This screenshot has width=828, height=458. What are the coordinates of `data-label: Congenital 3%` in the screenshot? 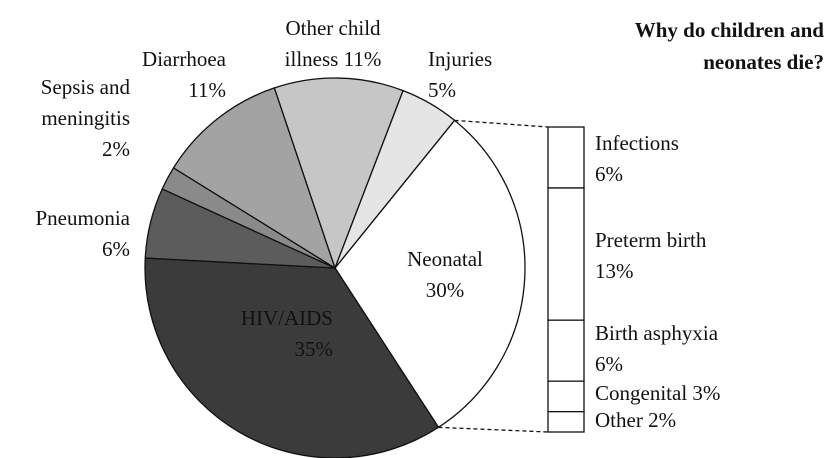 It's located at (710, 393).